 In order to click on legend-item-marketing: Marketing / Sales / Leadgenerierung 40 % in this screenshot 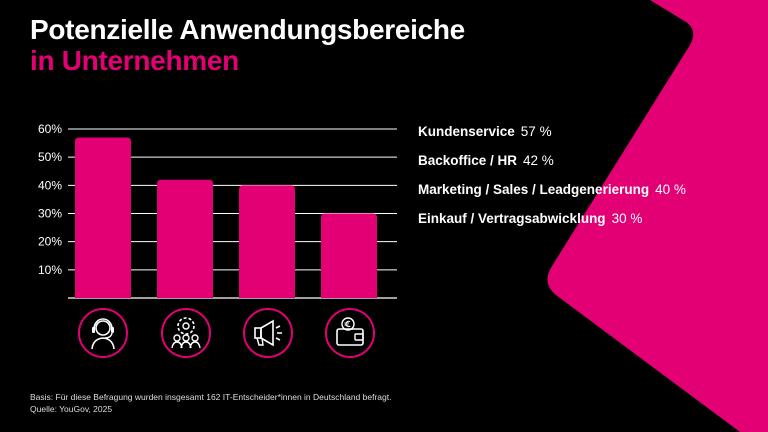, I will do `click(552, 189)`.